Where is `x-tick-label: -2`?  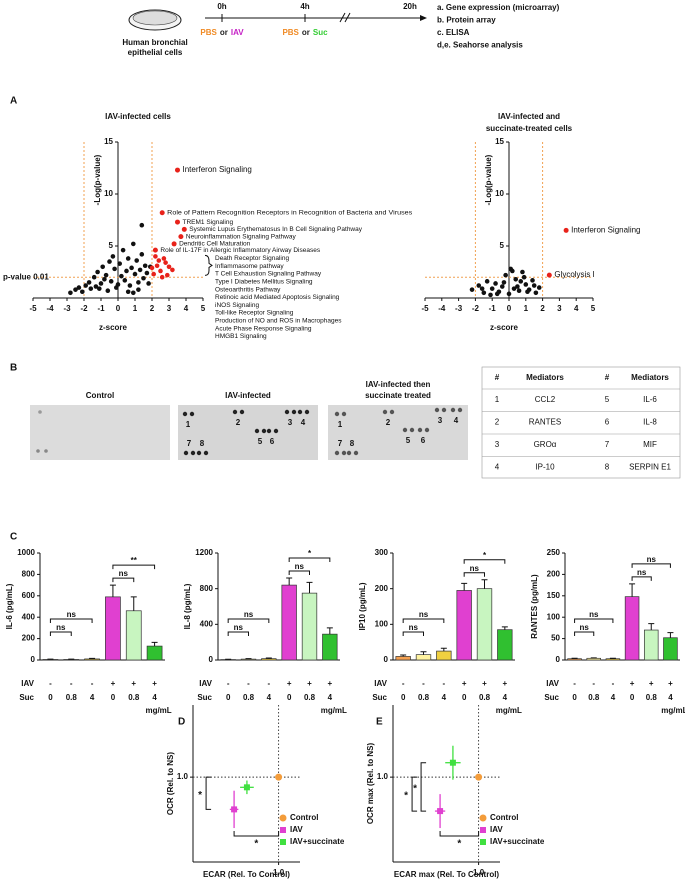
x-tick-label: -2 is located at coordinates (476, 308).